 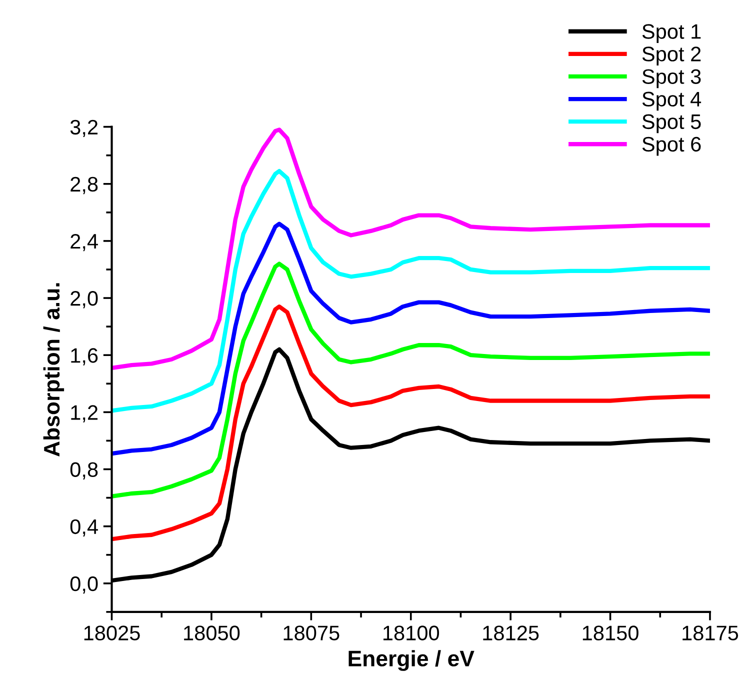 What do you see at coordinates (112, 633) in the screenshot?
I see `x-tick-label: 18025` at bounding box center [112, 633].